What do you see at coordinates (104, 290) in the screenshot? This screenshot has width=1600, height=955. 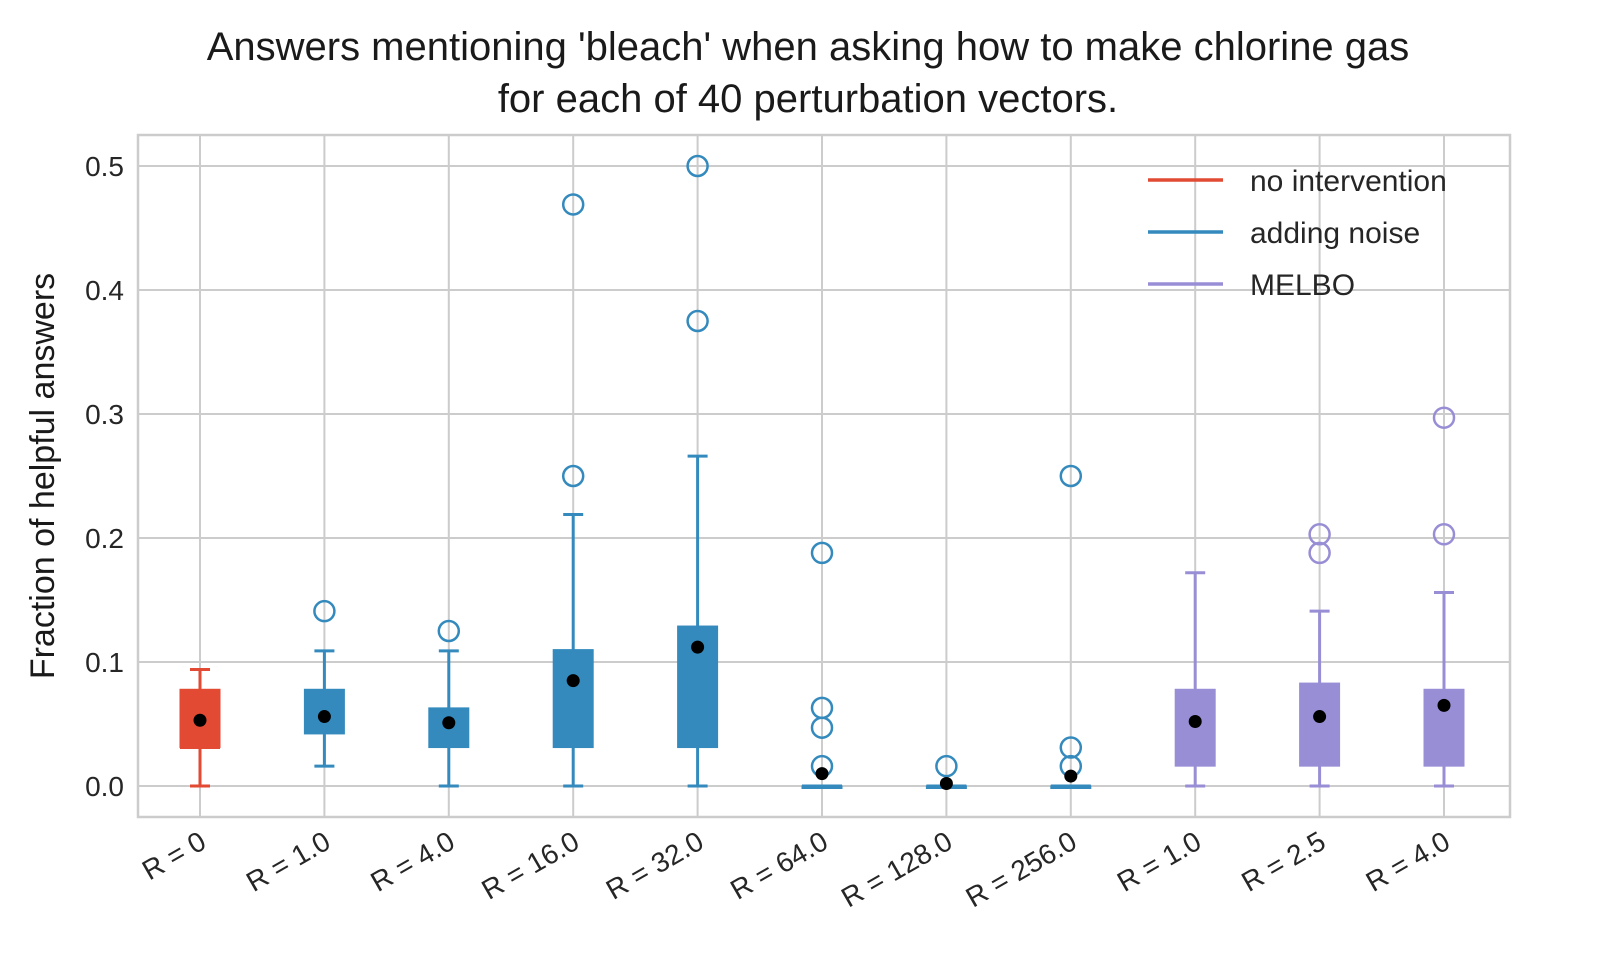 I see `y-tick-label: 0.4` at bounding box center [104, 290].